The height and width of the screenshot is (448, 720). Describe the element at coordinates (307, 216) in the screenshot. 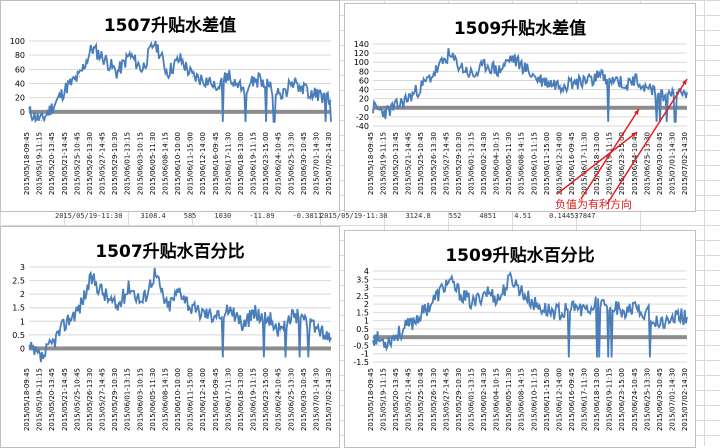

I see `cell-value: -0.3811` at that location.